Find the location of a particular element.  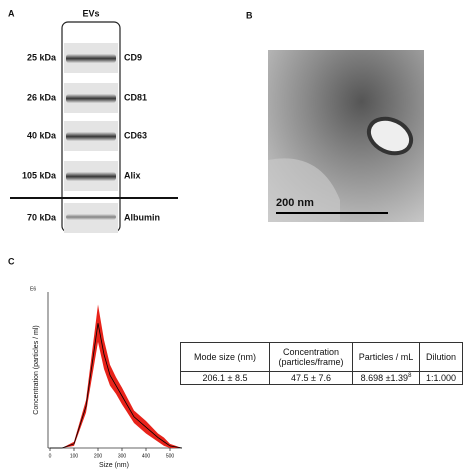

plot: 0 100 200 300 400 500 is located at coordinates (116, 381).